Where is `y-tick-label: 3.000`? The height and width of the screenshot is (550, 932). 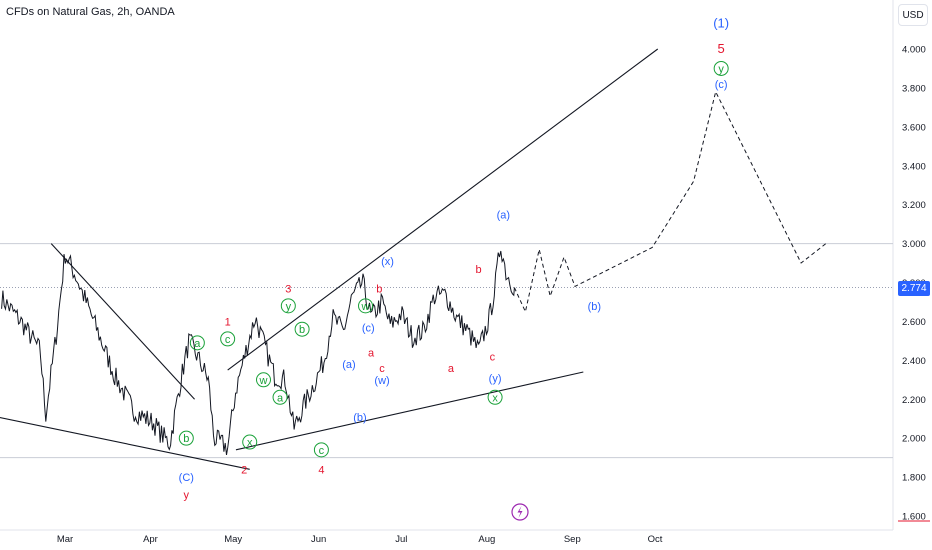 y-tick-label: 3.000 is located at coordinates (914, 244).